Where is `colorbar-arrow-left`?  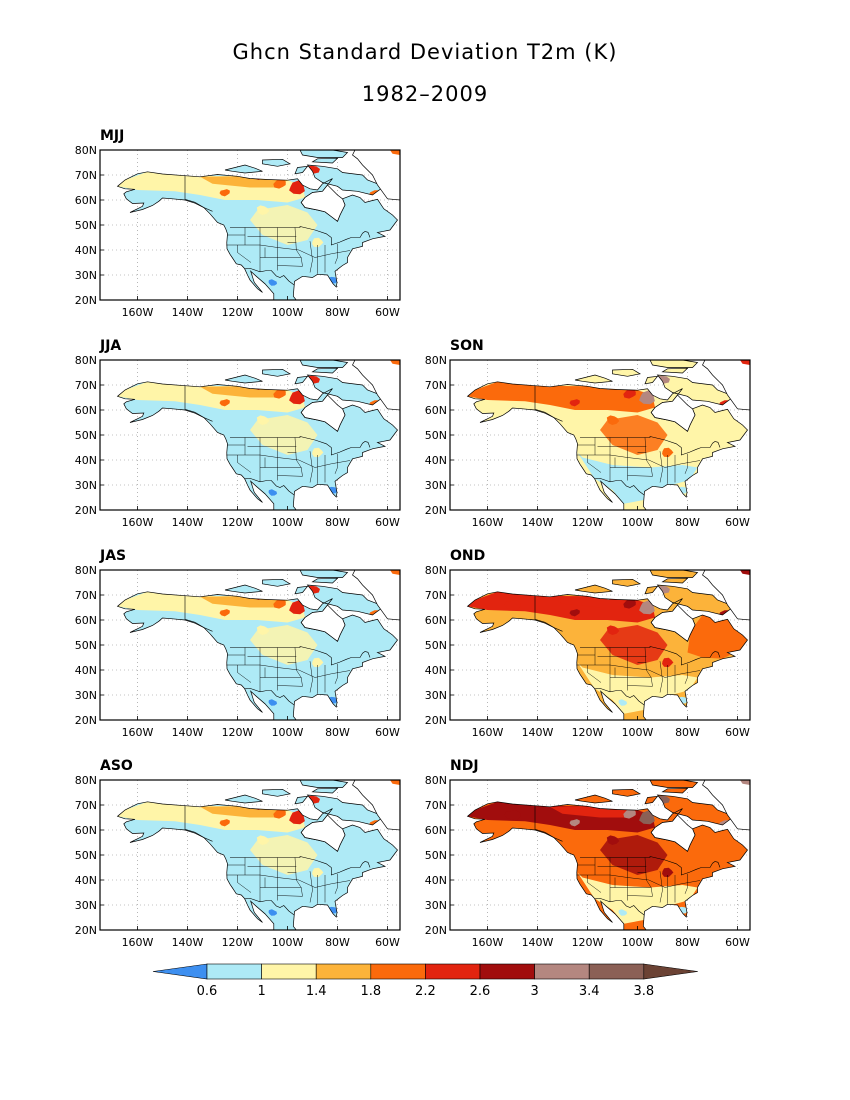
colorbar-arrow-left is located at coordinates (180, 971).